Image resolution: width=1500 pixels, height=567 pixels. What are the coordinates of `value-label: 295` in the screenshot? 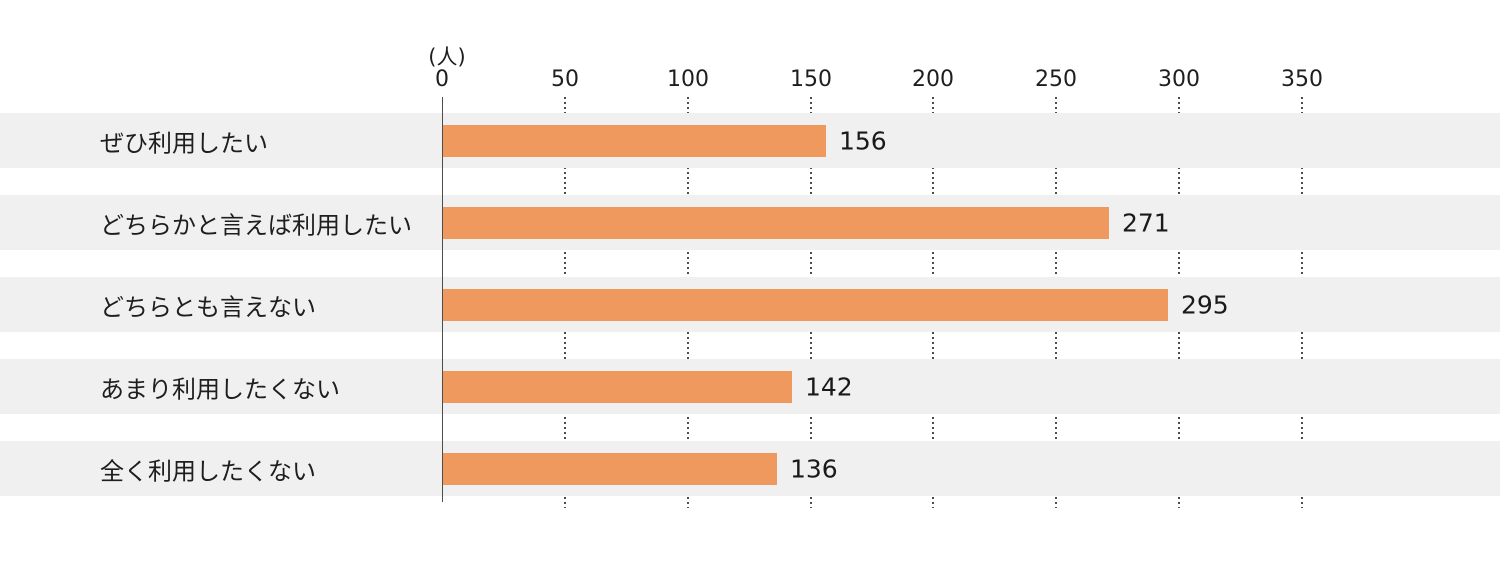 It's located at (1205, 304).